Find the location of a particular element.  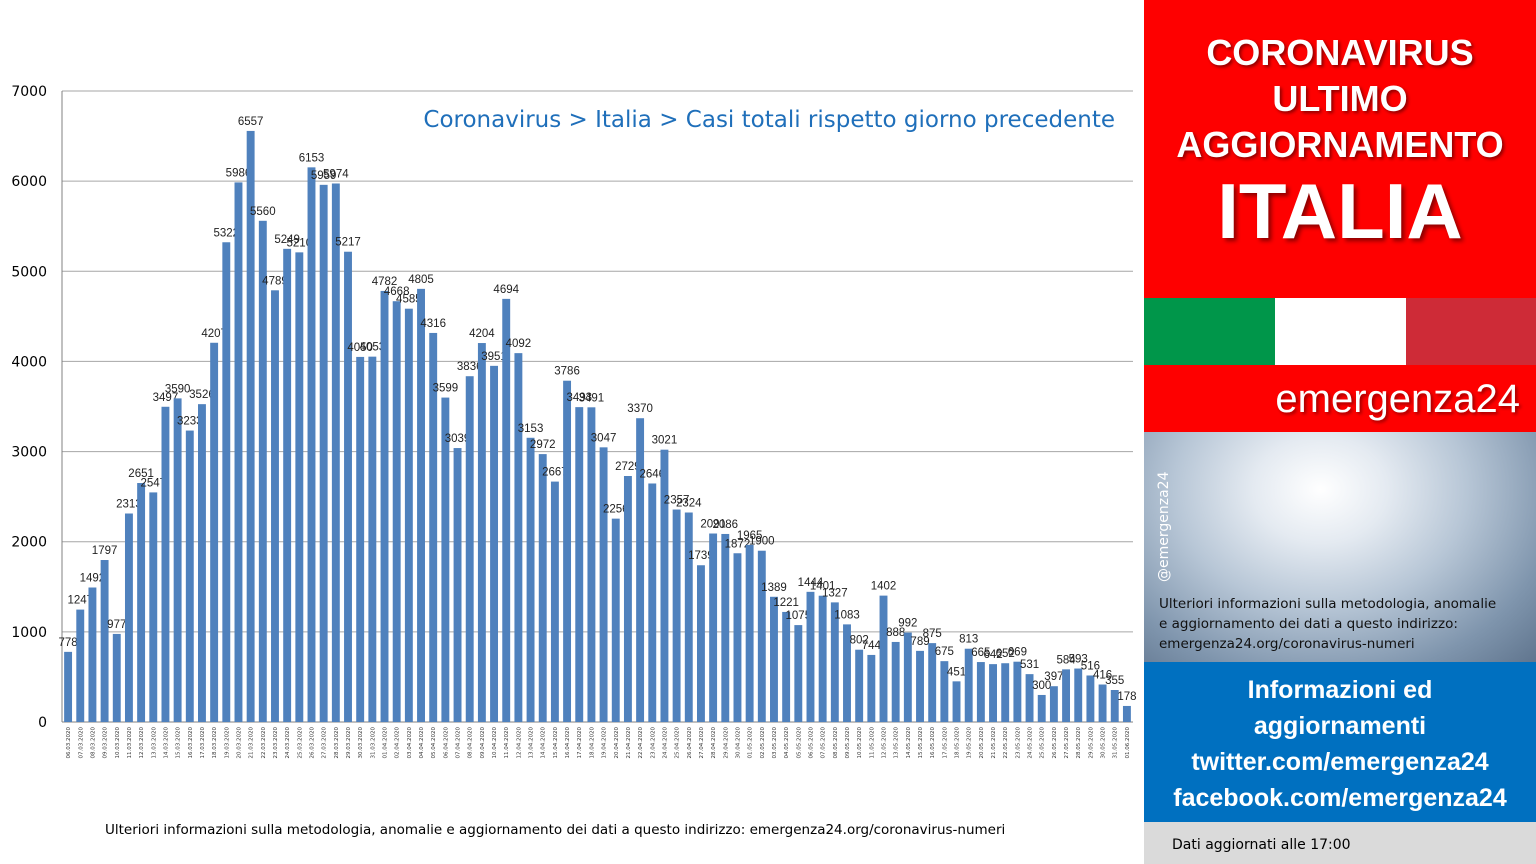

x-tick-label: 17.03.2020 is located at coordinates (203, 743).